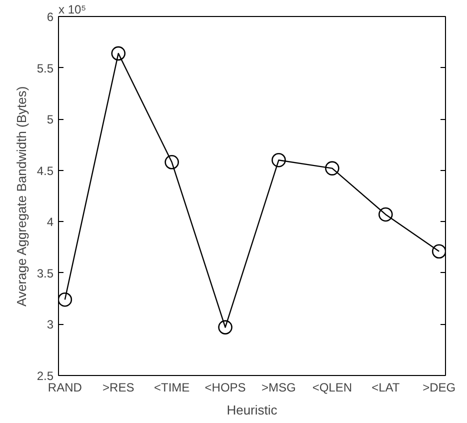 This screenshot has height=423, width=467. What do you see at coordinates (50, 119) in the screenshot?
I see `y-tick-label: 5` at bounding box center [50, 119].